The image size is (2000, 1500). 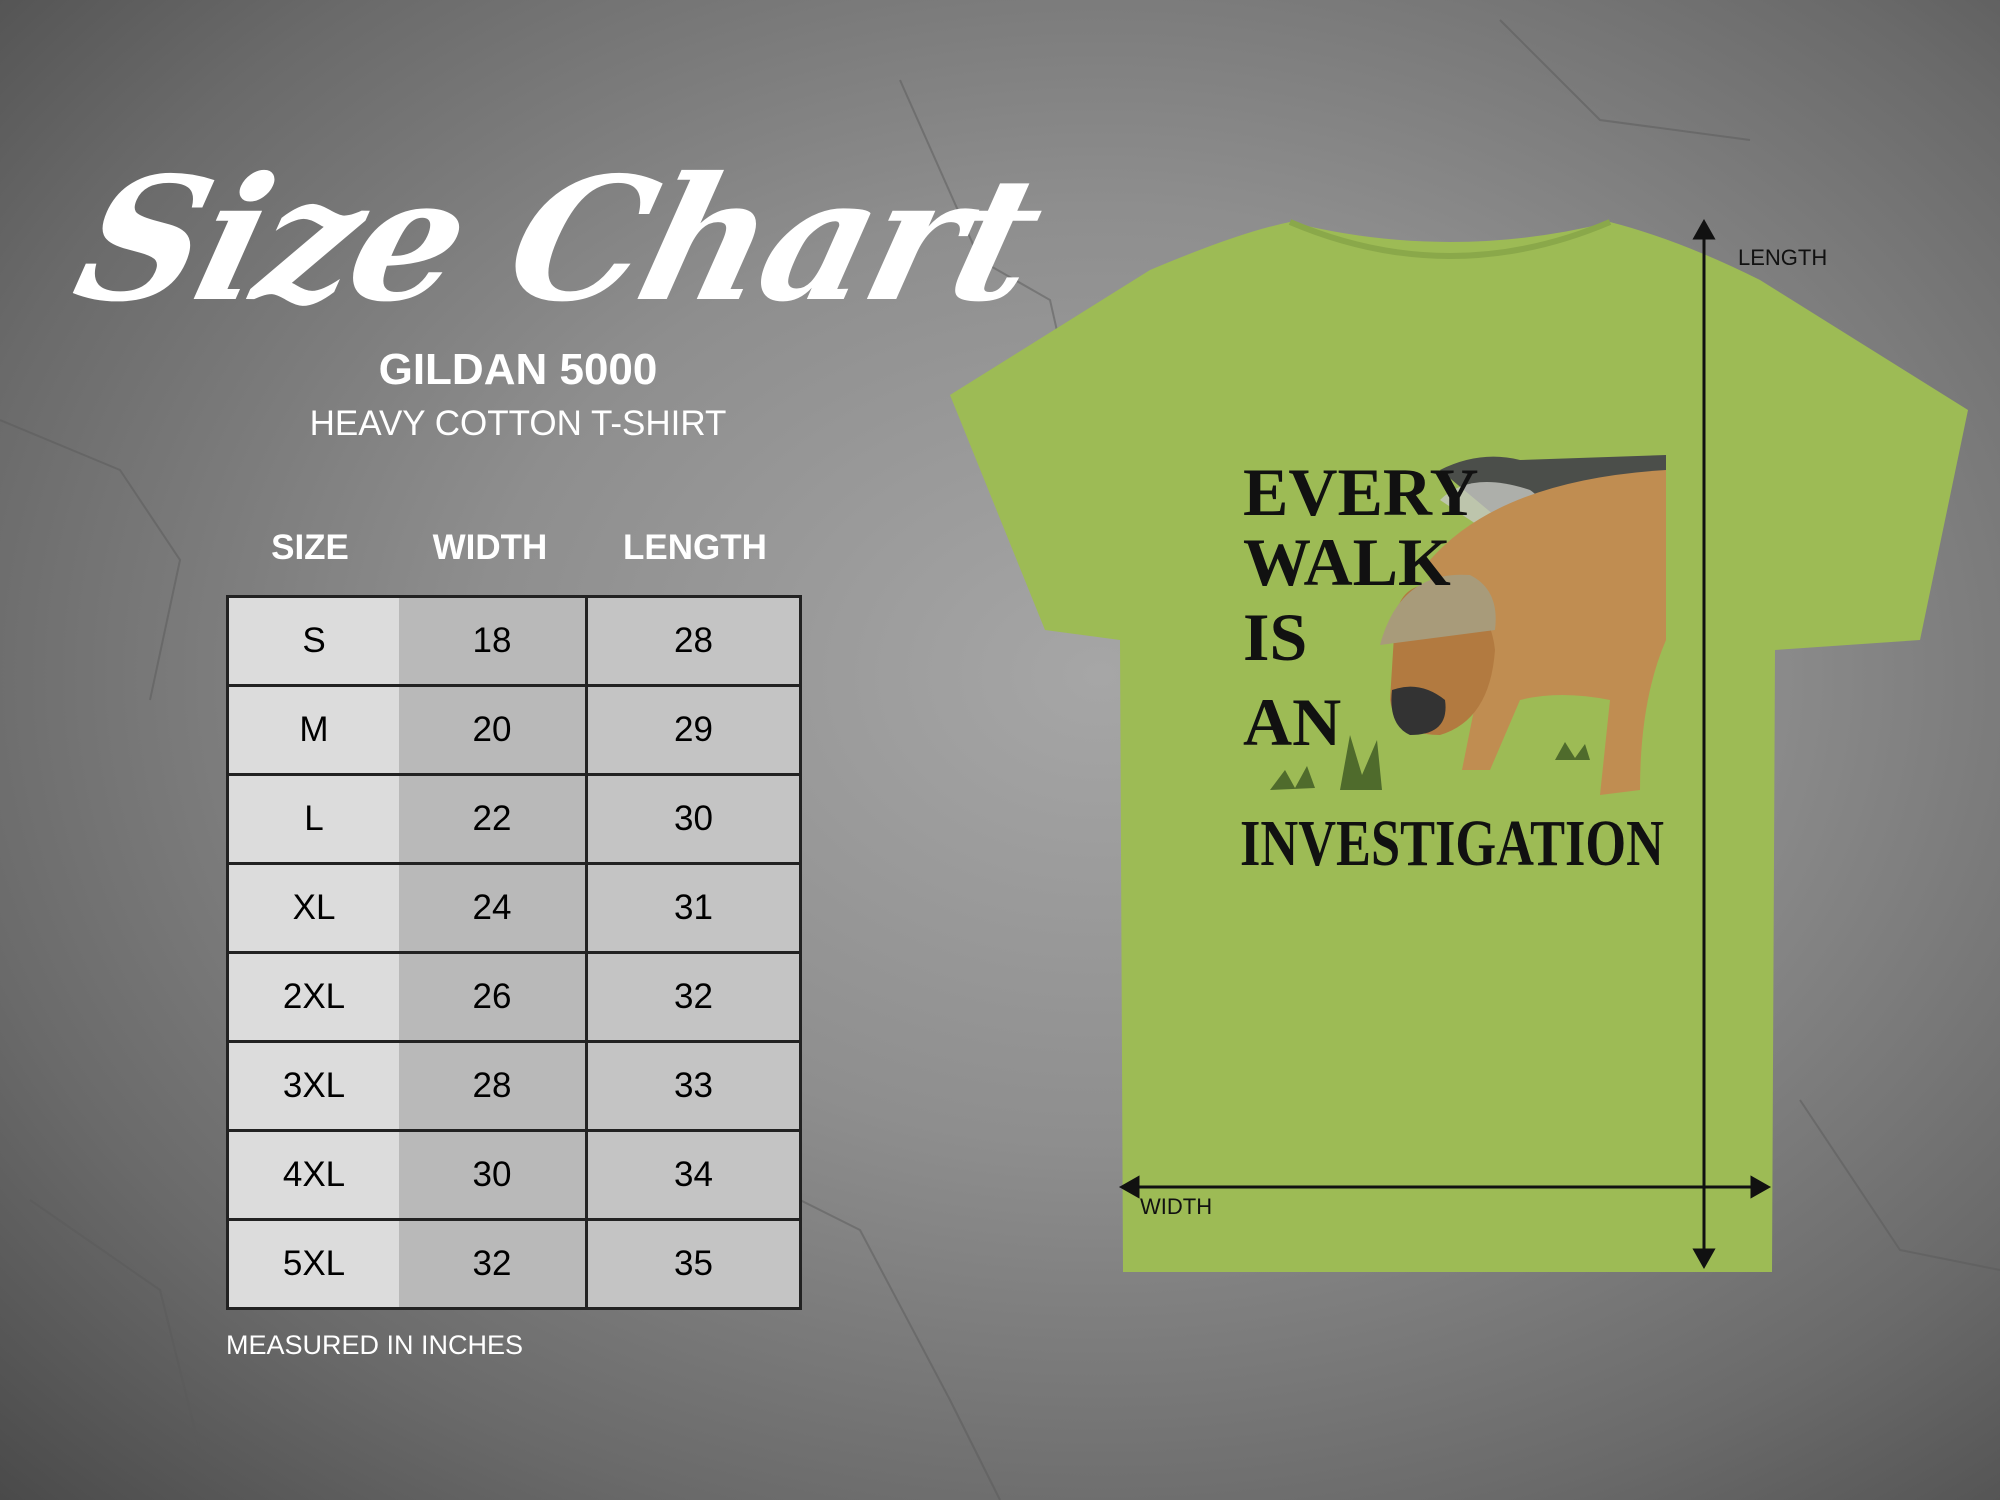 What do you see at coordinates (693, 997) in the screenshot?
I see `length-cell: 32` at bounding box center [693, 997].